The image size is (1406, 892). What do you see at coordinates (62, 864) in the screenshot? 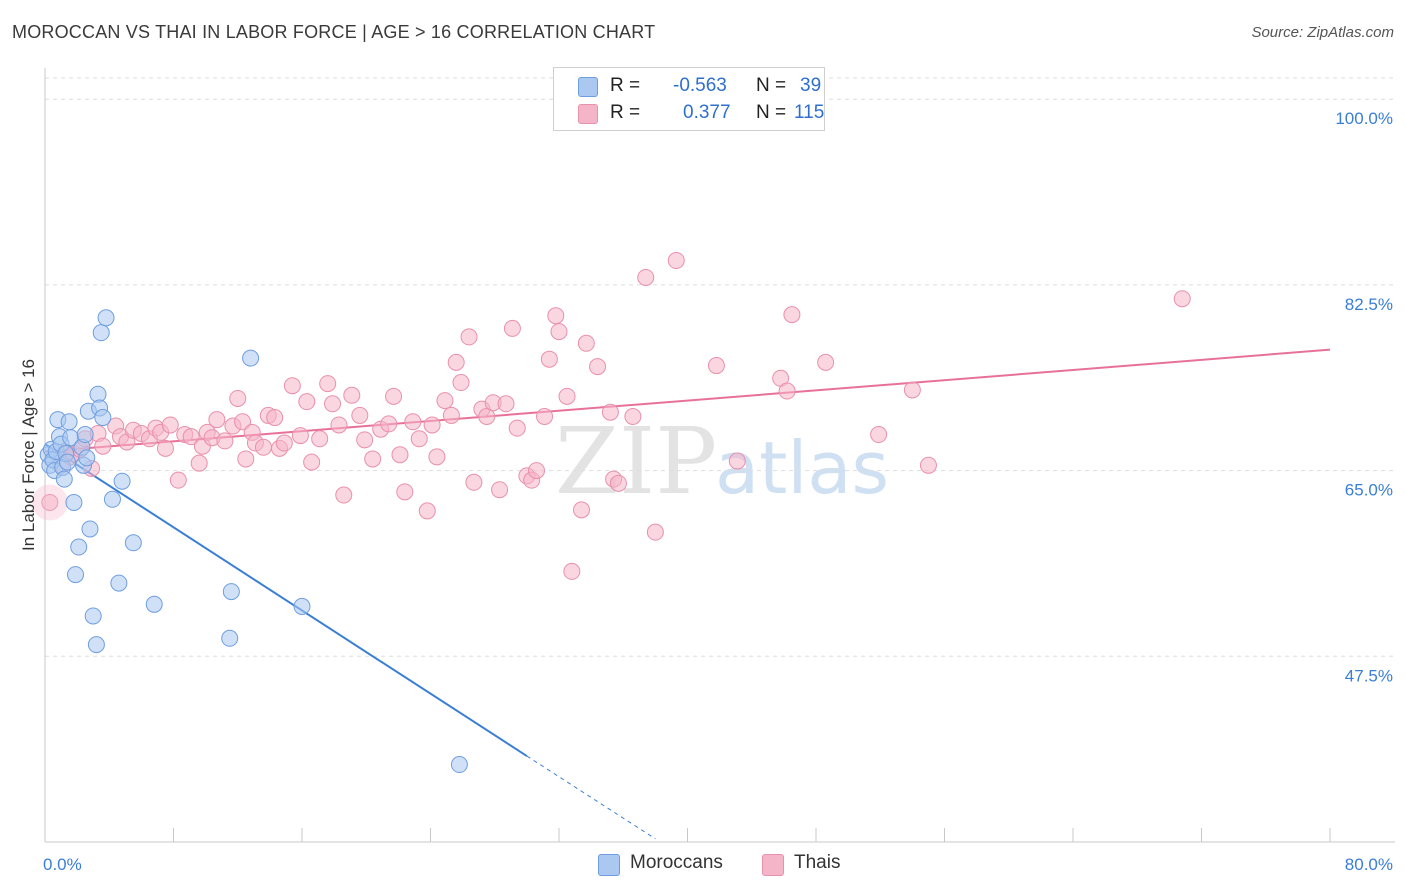
I see `x-tick-label: 0.0%` at bounding box center [62, 864].